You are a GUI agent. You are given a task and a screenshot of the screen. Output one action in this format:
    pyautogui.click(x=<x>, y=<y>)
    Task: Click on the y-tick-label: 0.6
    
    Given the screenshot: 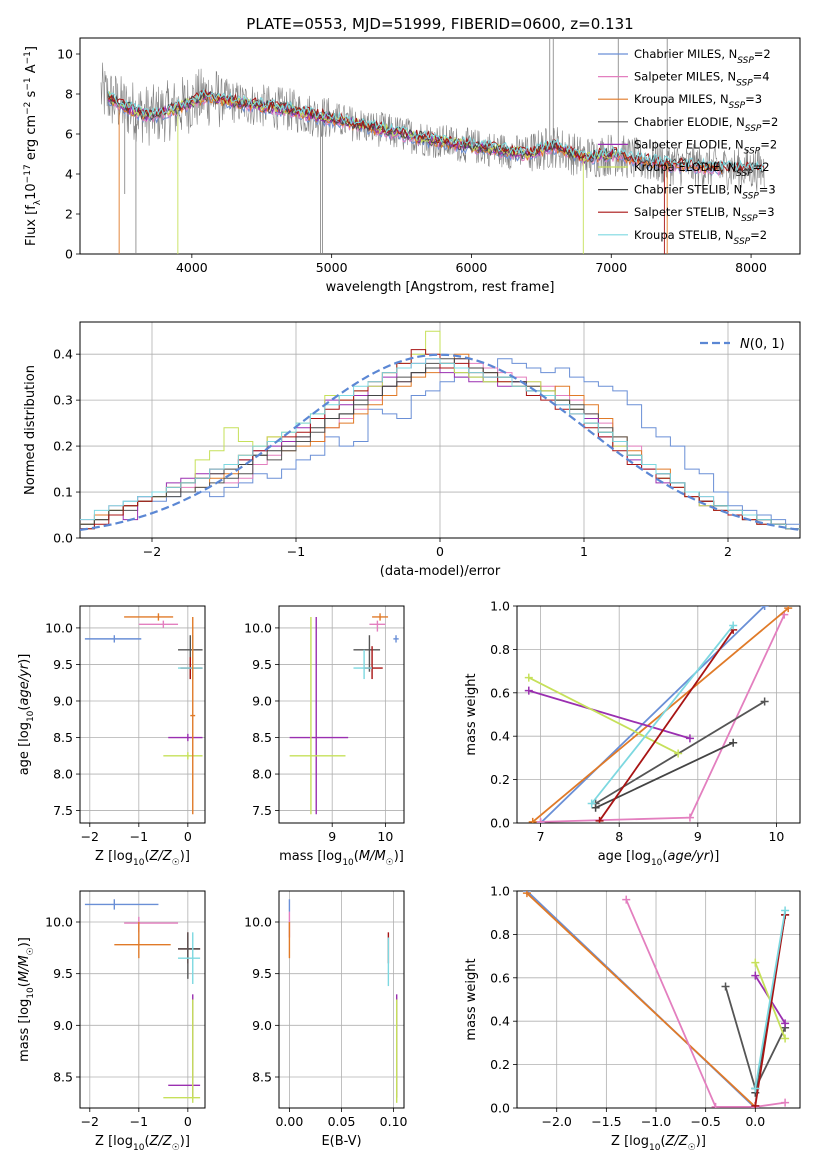 What is the action you would take?
    pyautogui.click(x=500, y=977)
    